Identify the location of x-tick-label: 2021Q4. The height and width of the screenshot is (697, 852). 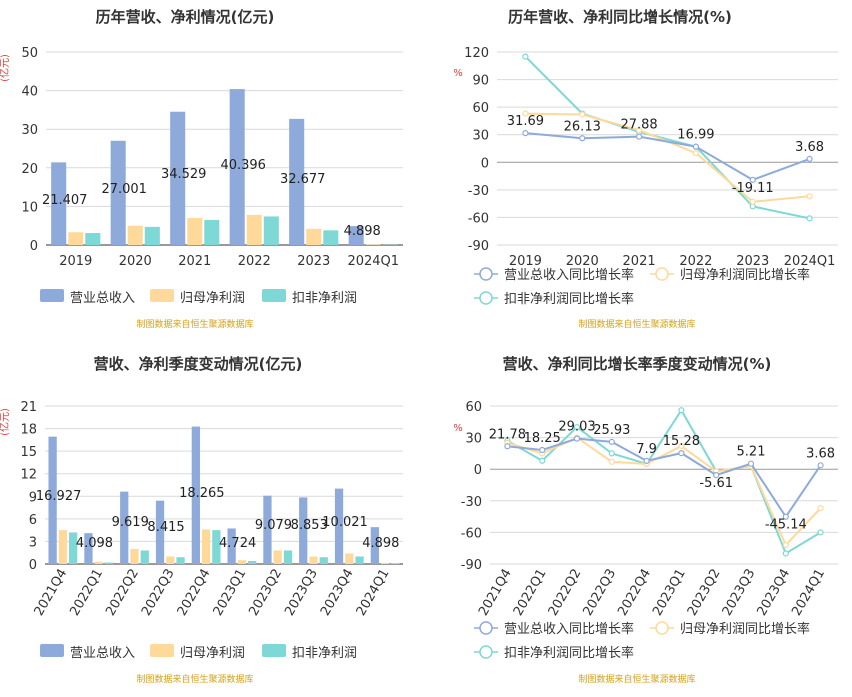
(495, 593).